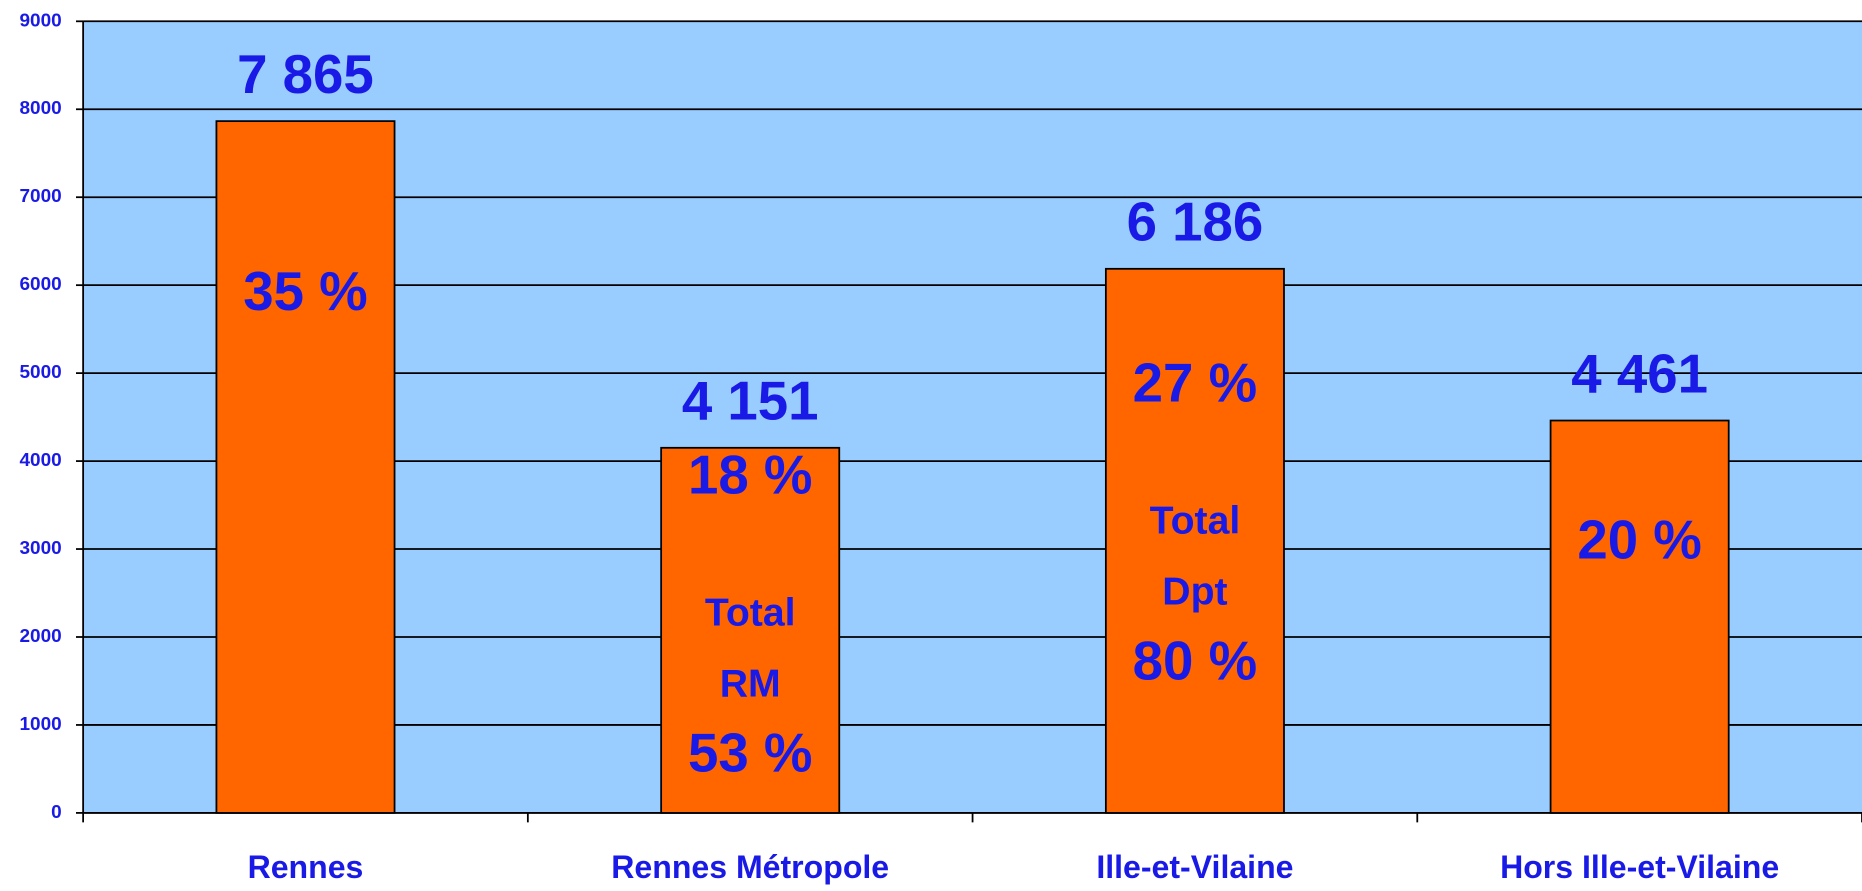  What do you see at coordinates (1195, 660) in the screenshot?
I see `total-value: 80 %` at bounding box center [1195, 660].